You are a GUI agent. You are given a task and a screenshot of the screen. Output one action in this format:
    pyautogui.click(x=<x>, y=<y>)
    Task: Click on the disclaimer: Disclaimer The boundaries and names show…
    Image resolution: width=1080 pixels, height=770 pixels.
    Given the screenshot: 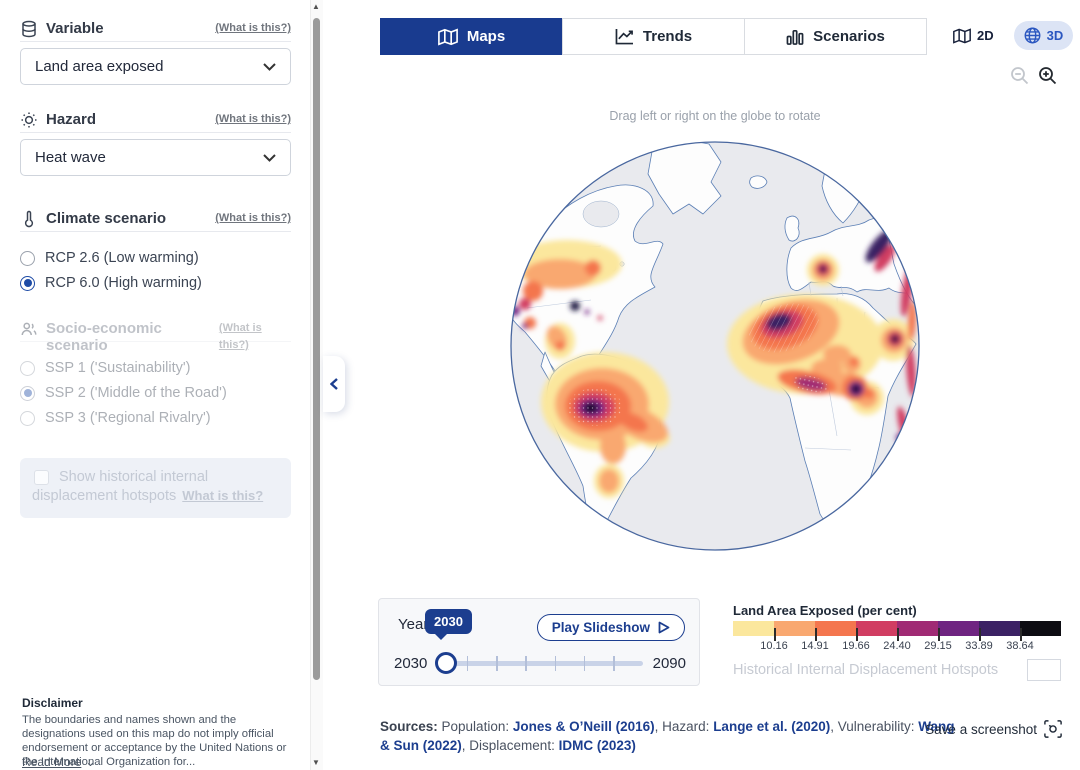 What is the action you would take?
    pyautogui.click(x=158, y=732)
    